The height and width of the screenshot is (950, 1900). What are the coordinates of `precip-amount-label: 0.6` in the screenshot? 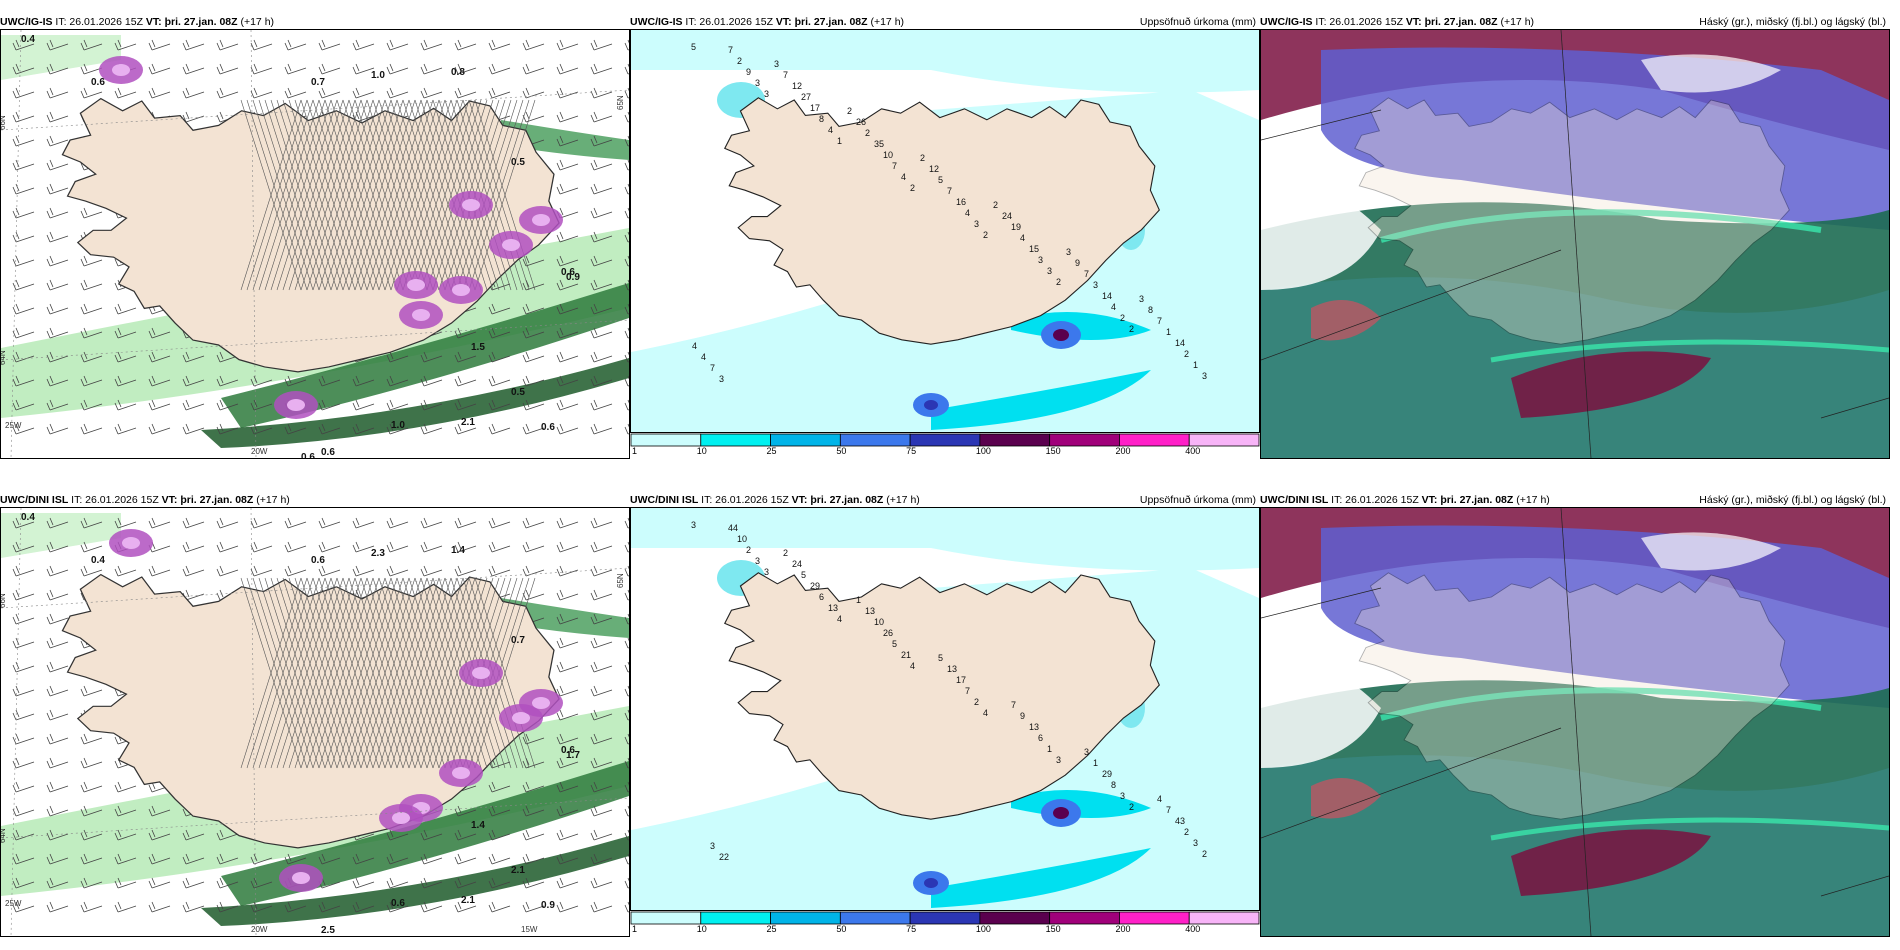 It's located at (98, 82).